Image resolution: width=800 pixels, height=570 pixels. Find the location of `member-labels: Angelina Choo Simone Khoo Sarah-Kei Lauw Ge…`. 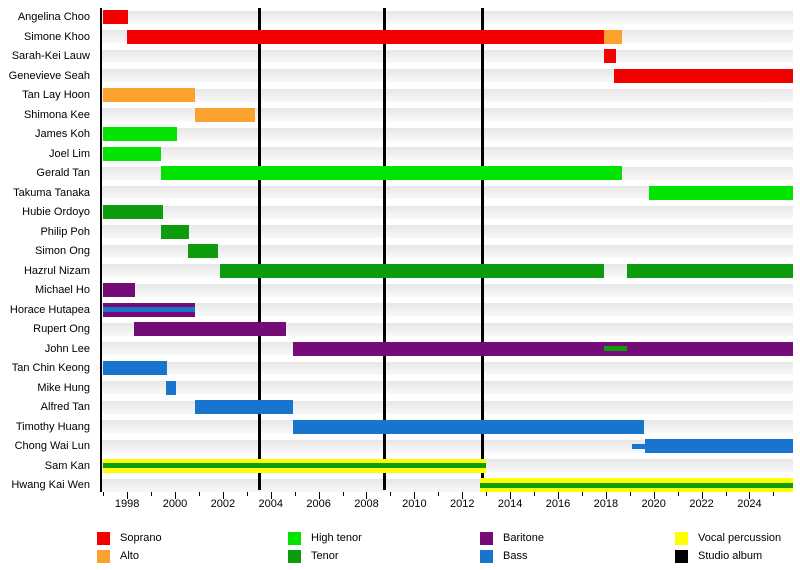

member-labels: Angelina Choo Simone Khoo Sarah-Kei Lauw Ge… is located at coordinates (47, 254).